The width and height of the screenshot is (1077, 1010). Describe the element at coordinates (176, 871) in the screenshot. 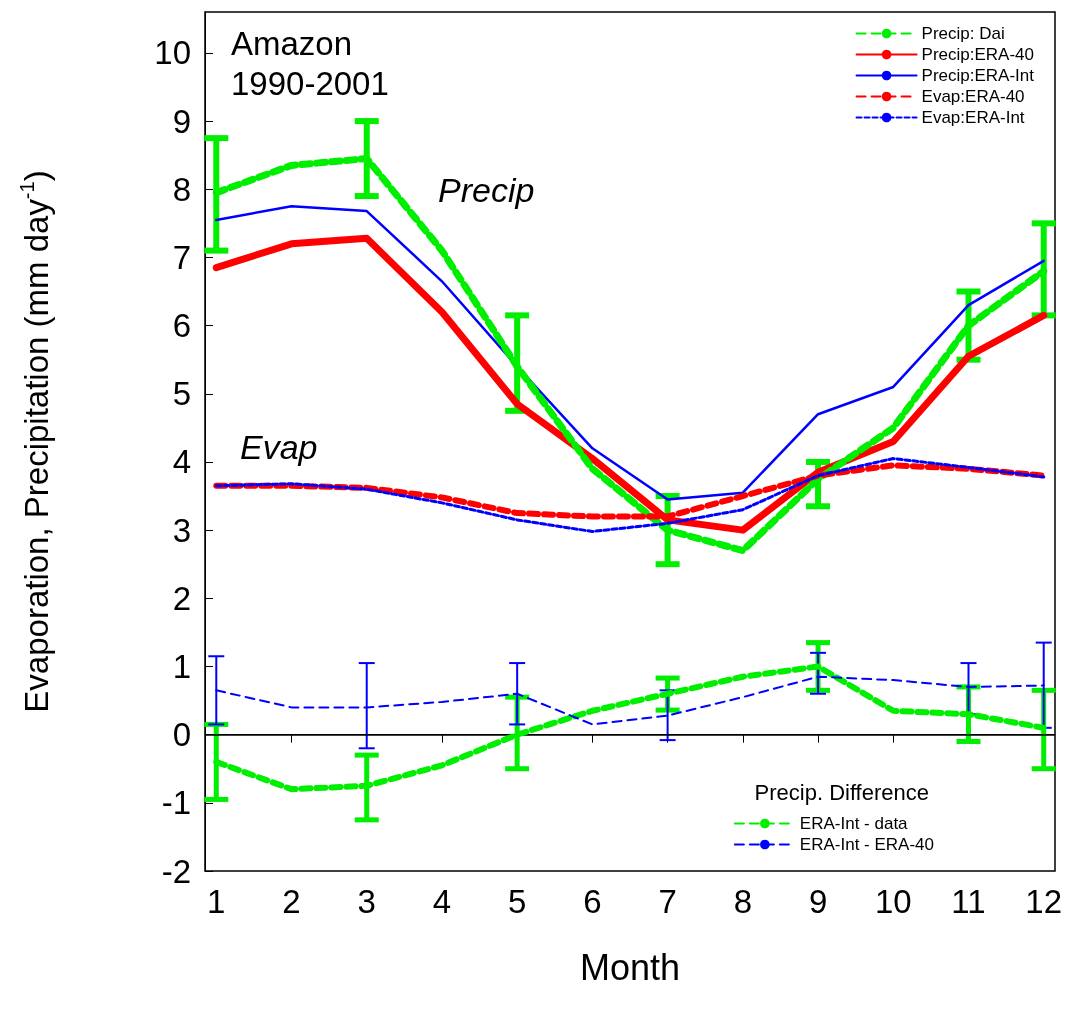

I see `y-tick-label: -2` at that location.